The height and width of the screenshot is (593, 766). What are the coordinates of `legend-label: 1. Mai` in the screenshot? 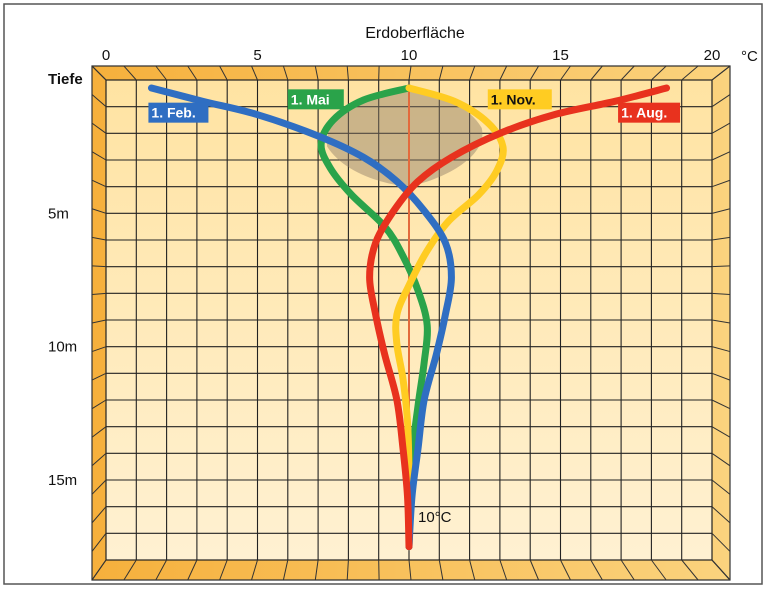 It's located at (310, 99).